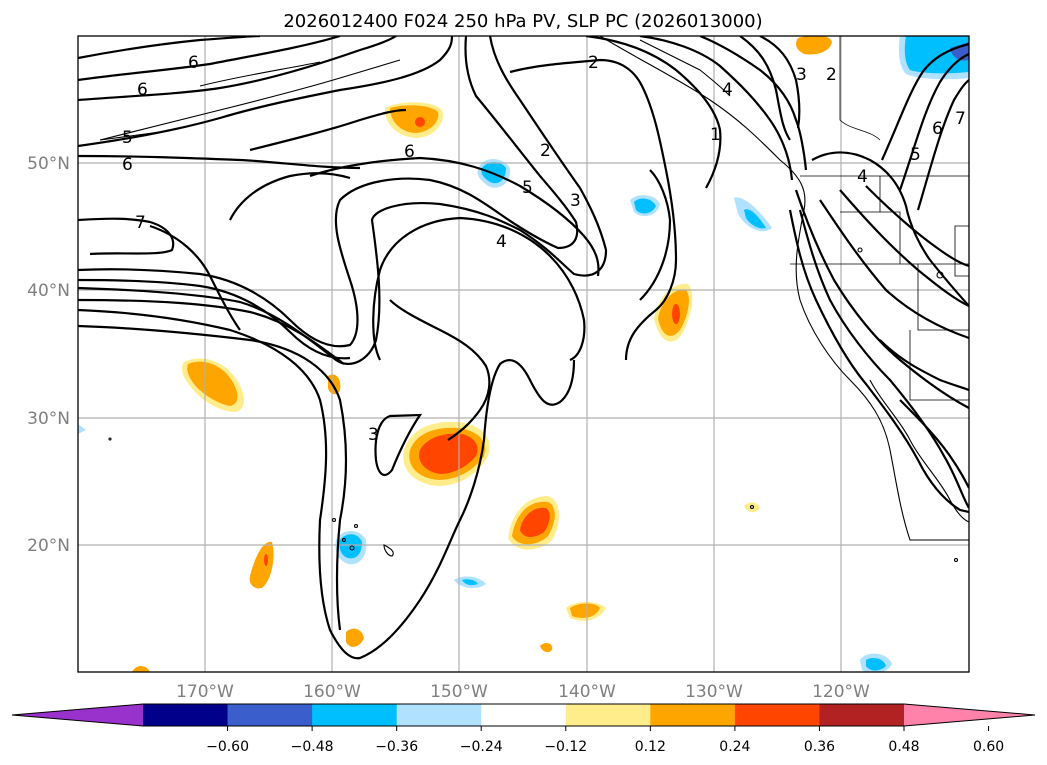 The image size is (1047, 765). Describe the element at coordinates (77, 715) in the screenshot. I see `colorbar-extend-low` at that location.